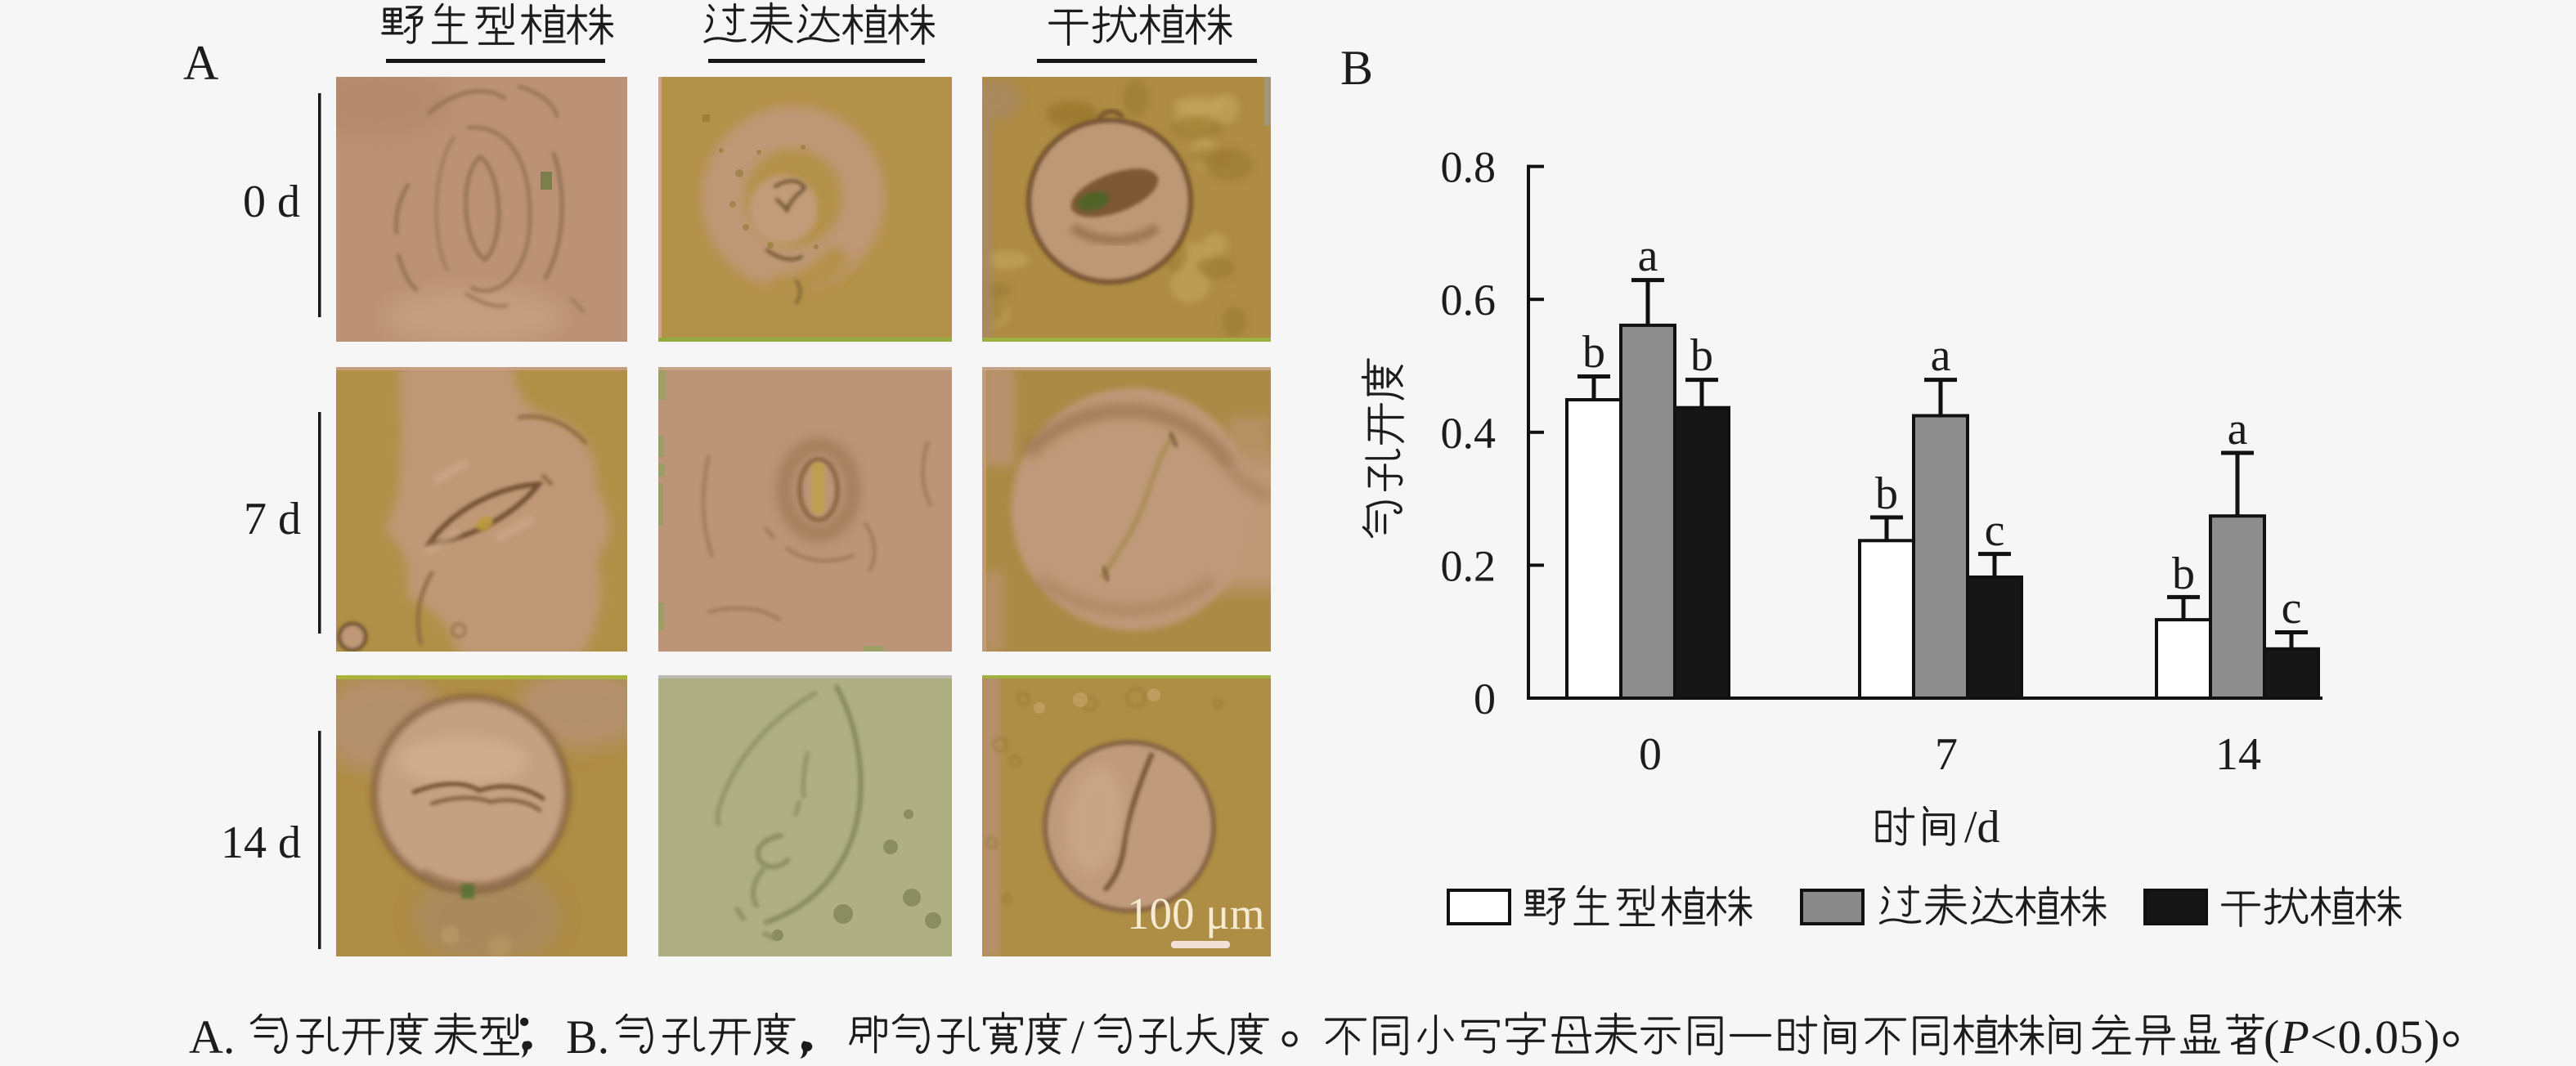 The height and width of the screenshot is (1066, 2576). Describe the element at coordinates (200, 63) in the screenshot. I see `svg-text: A` at that location.